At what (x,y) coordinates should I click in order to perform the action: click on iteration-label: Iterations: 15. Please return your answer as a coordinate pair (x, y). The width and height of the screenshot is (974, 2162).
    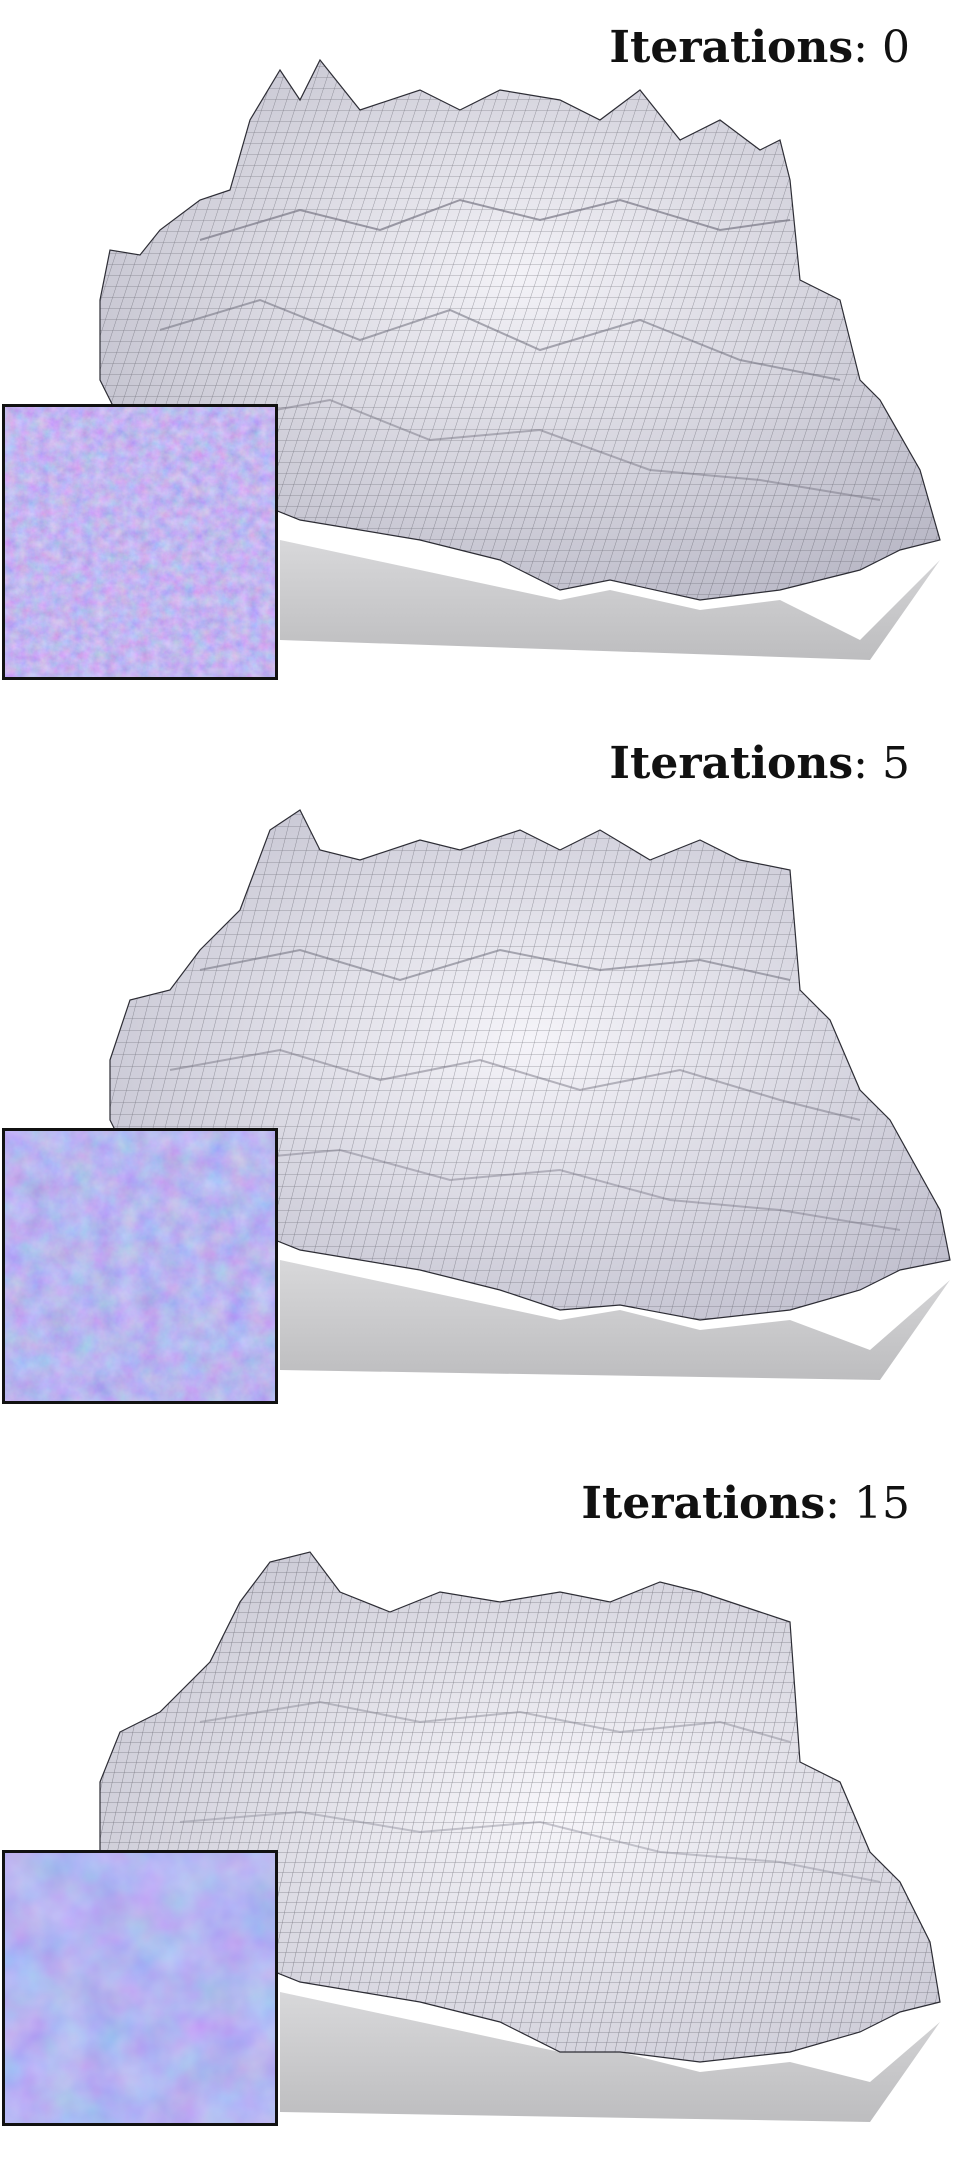
    Looking at the image, I should click on (745, 1504).